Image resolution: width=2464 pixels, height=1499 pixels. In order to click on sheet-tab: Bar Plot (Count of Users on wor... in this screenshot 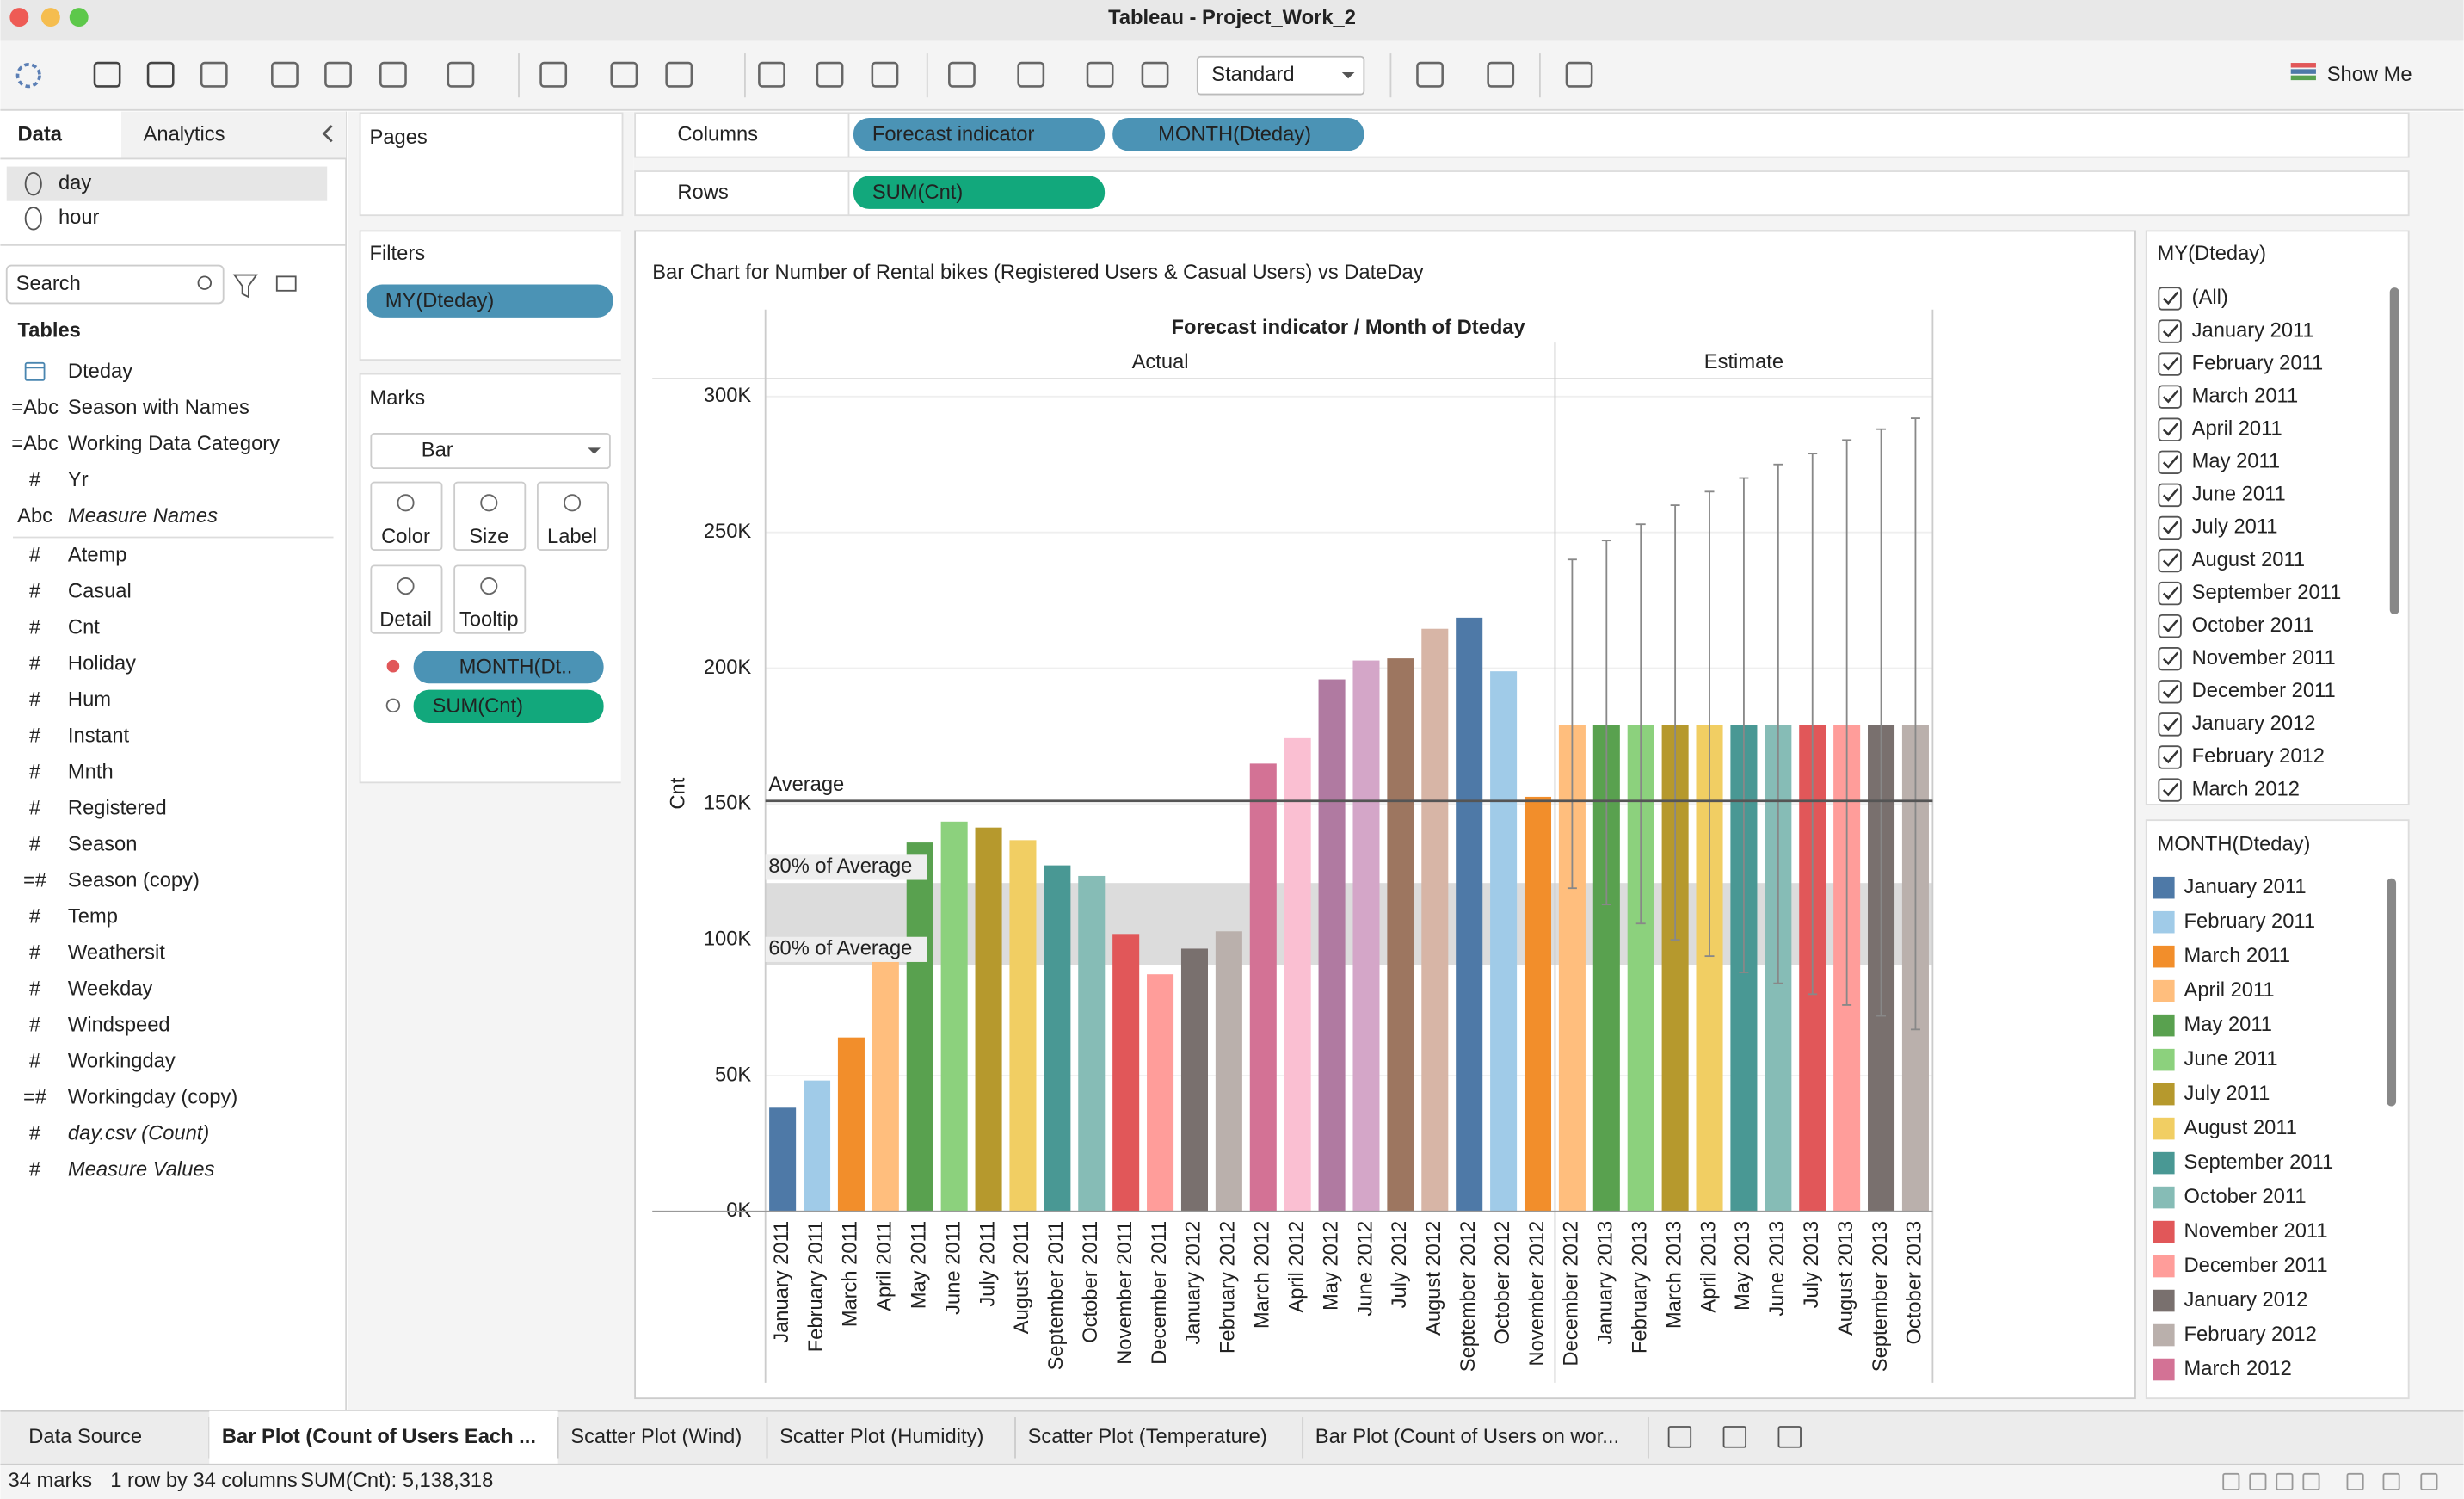, I will do `click(1467, 1437)`.